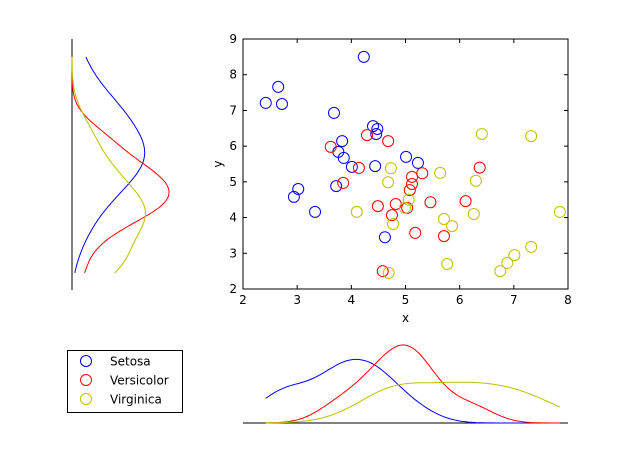 This screenshot has height=470, width=628. Describe the element at coordinates (86, 361) in the screenshot. I see `legend-marker-setosa` at that location.